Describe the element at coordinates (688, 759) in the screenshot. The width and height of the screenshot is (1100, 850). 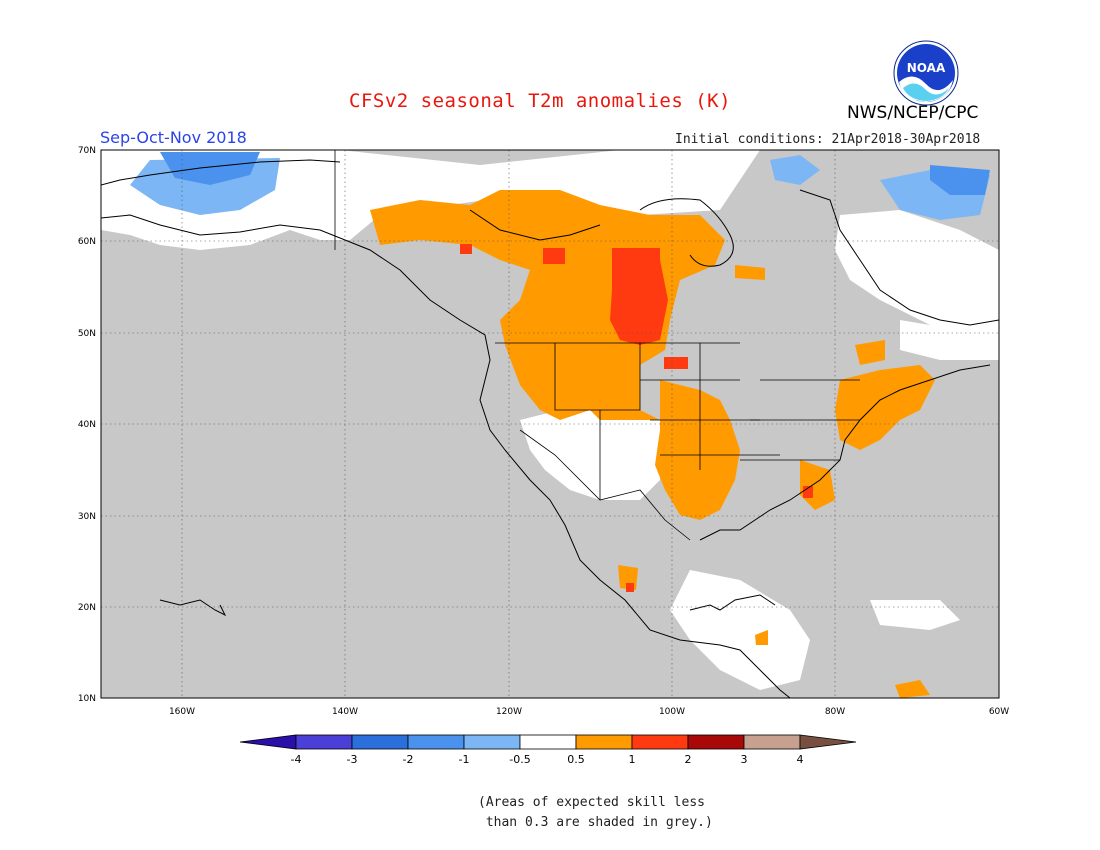
I see `colorbar-tick-label: 2` at that location.